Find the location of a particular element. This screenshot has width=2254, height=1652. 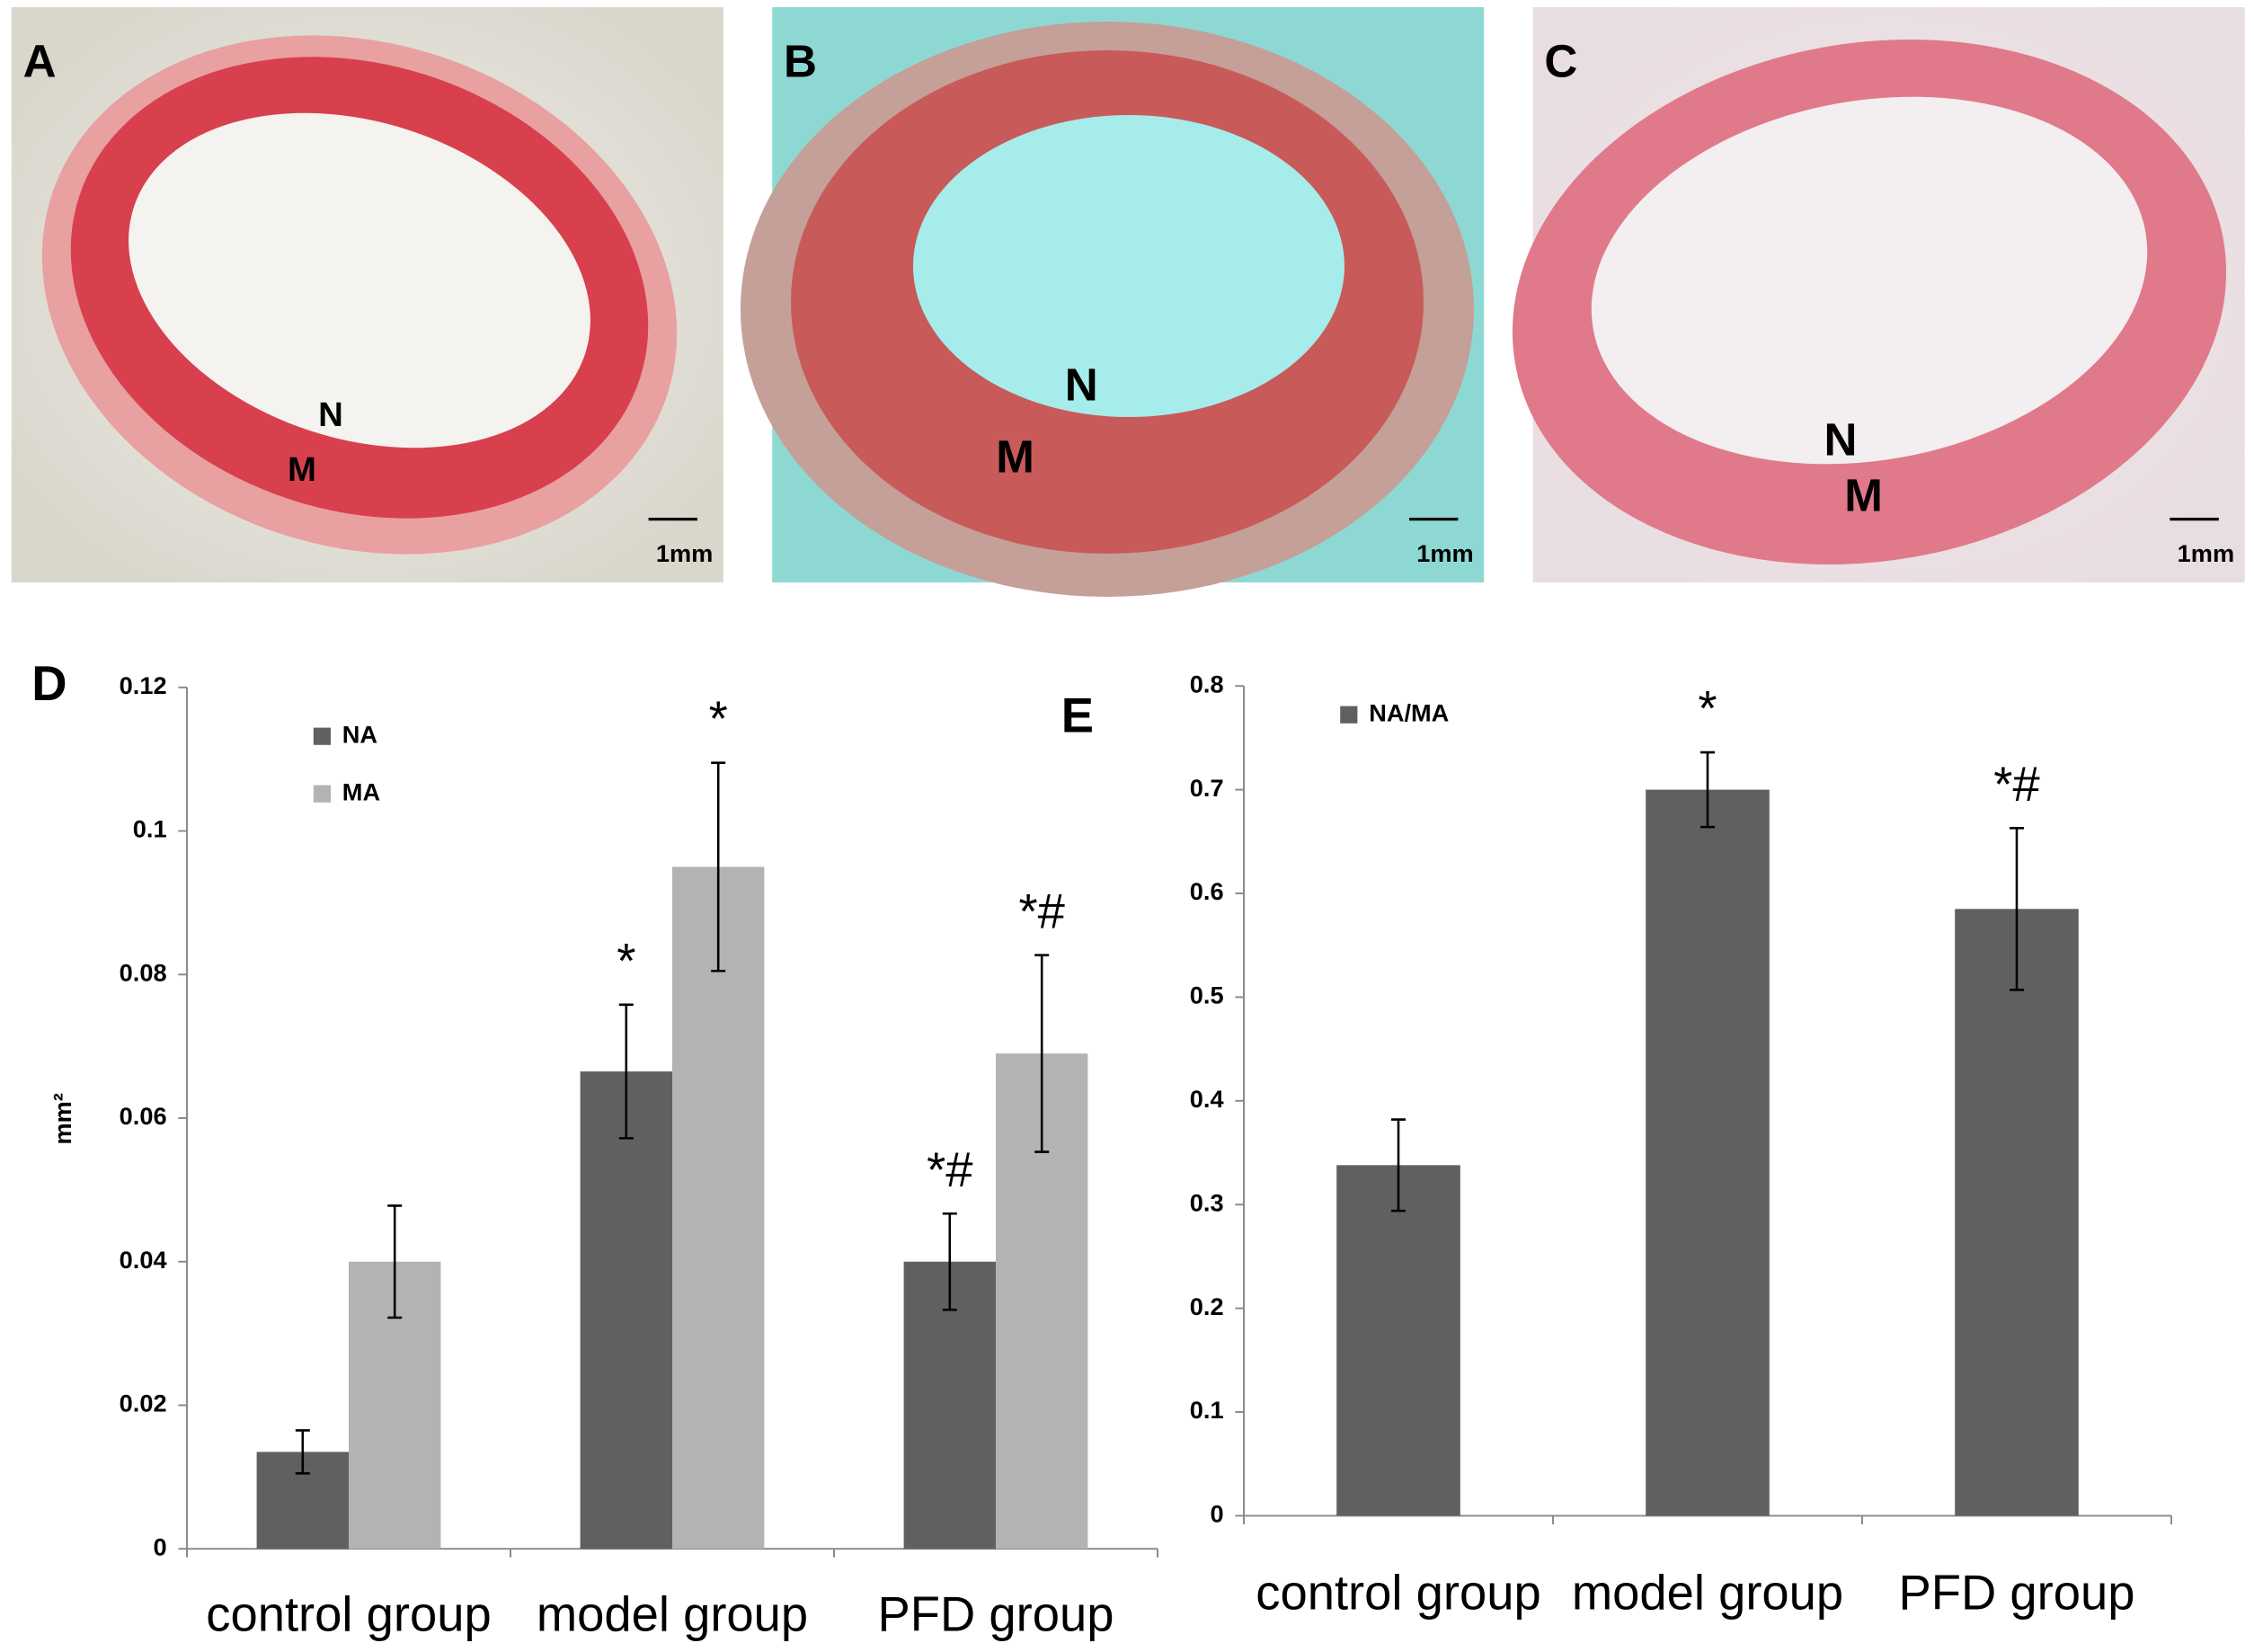

y-tick-label: 0.7 is located at coordinates (1207, 788).